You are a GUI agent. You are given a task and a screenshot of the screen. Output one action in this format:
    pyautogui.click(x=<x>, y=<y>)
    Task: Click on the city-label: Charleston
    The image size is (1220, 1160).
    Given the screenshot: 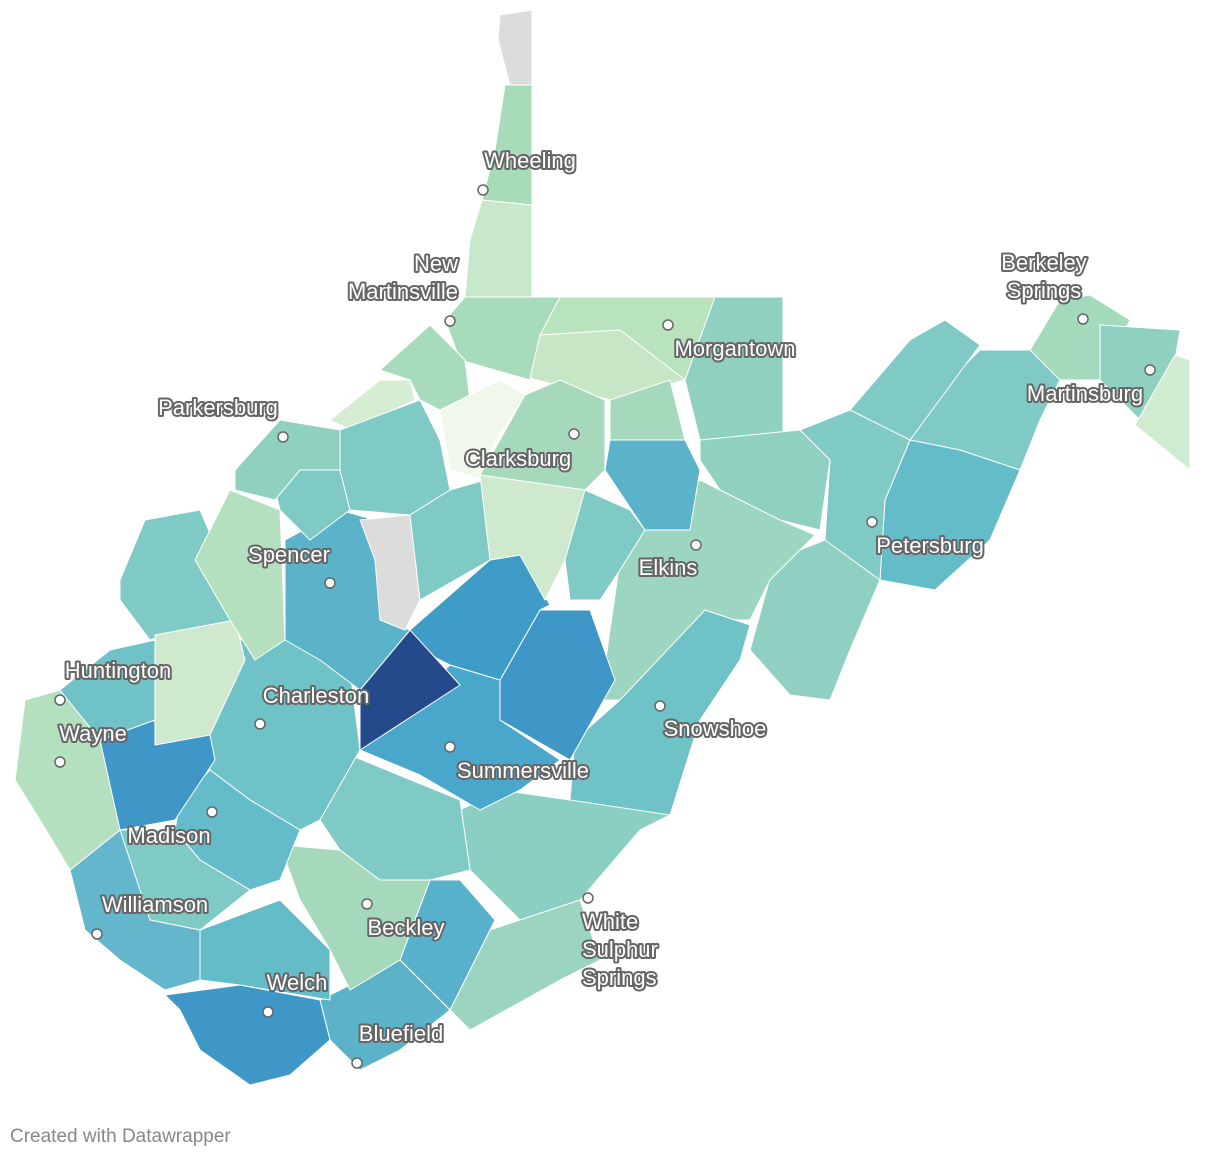 What is the action you would take?
    pyautogui.click(x=316, y=695)
    